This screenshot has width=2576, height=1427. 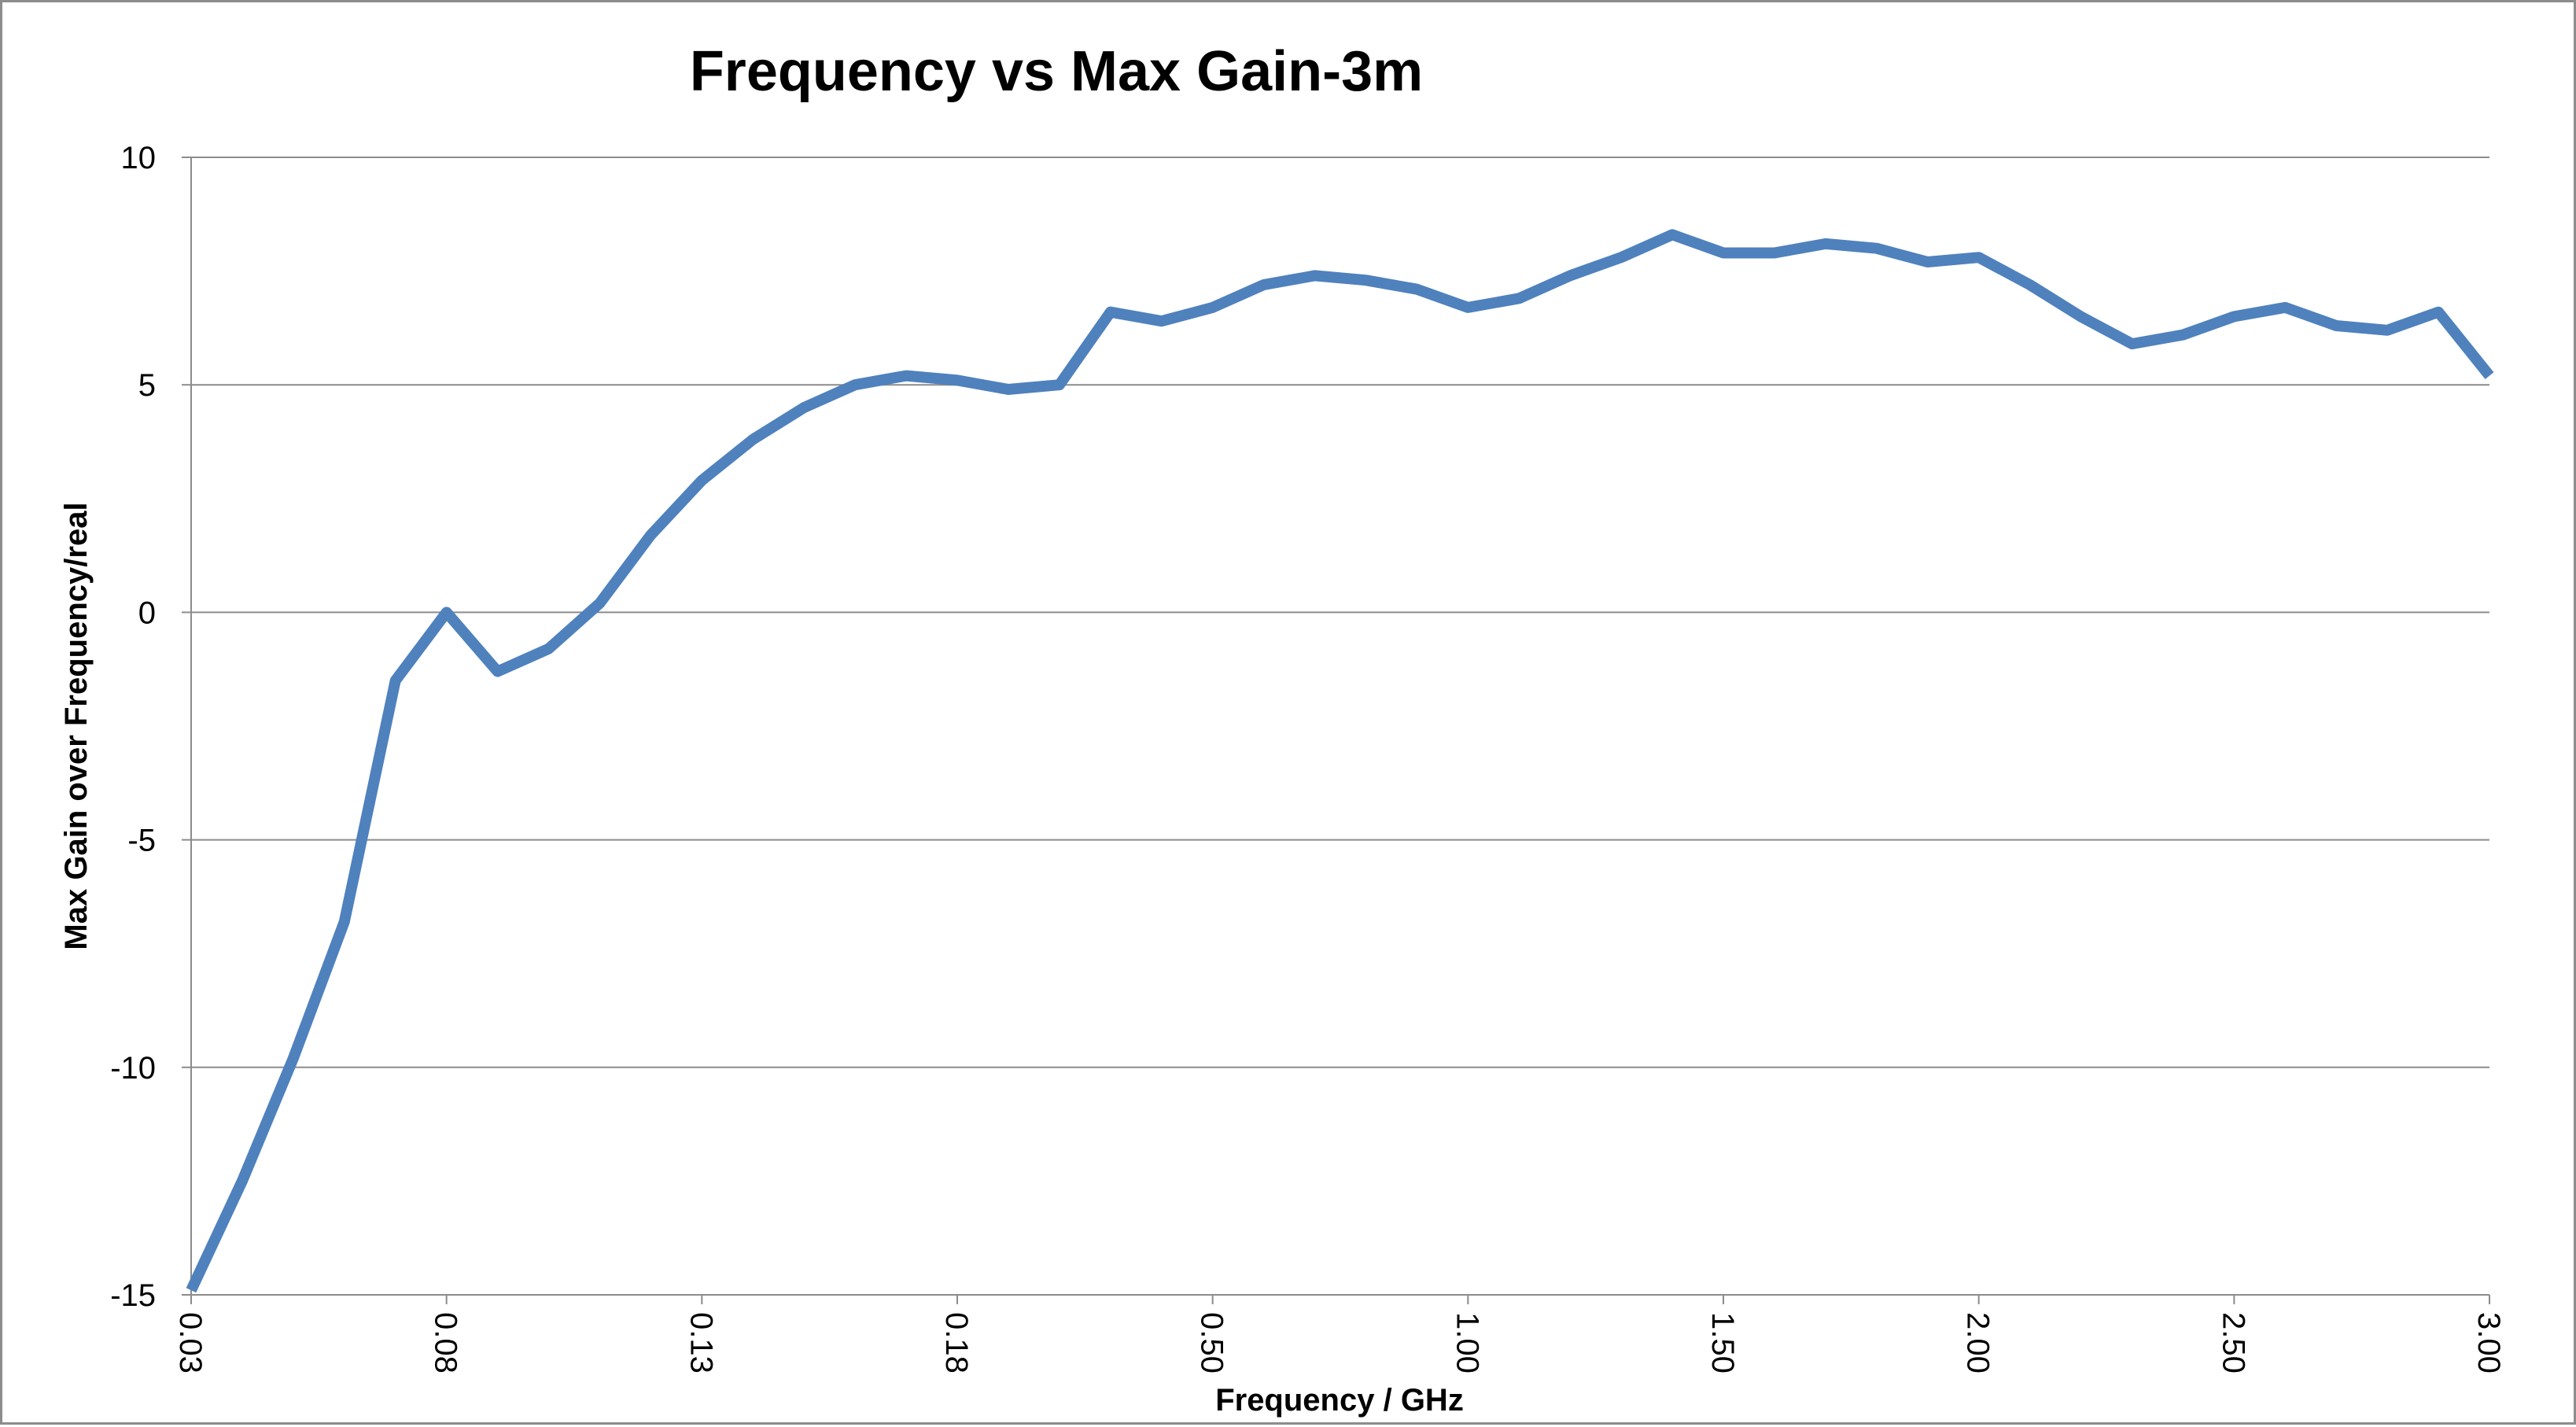 I want to click on x-tick-label: 0.50, so click(x=1212, y=1343).